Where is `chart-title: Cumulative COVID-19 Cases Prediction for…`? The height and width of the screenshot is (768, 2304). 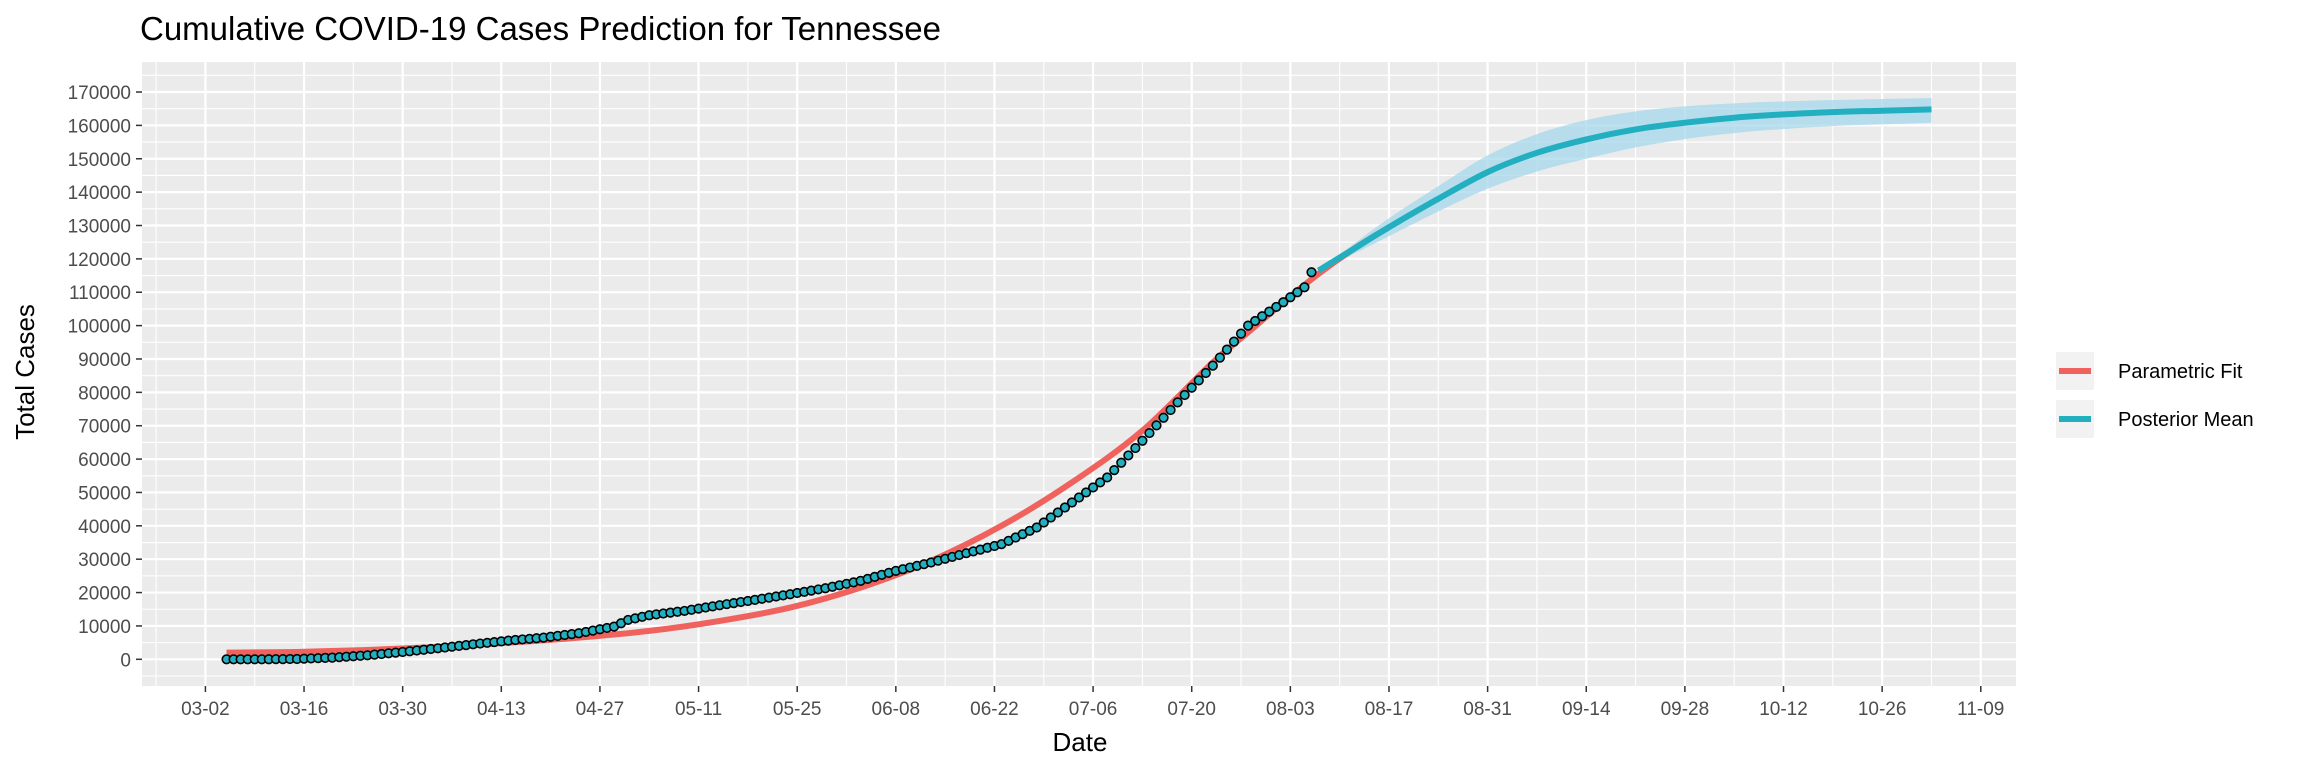
chart-title: Cumulative COVID-19 Cases Prediction for… is located at coordinates (540, 28).